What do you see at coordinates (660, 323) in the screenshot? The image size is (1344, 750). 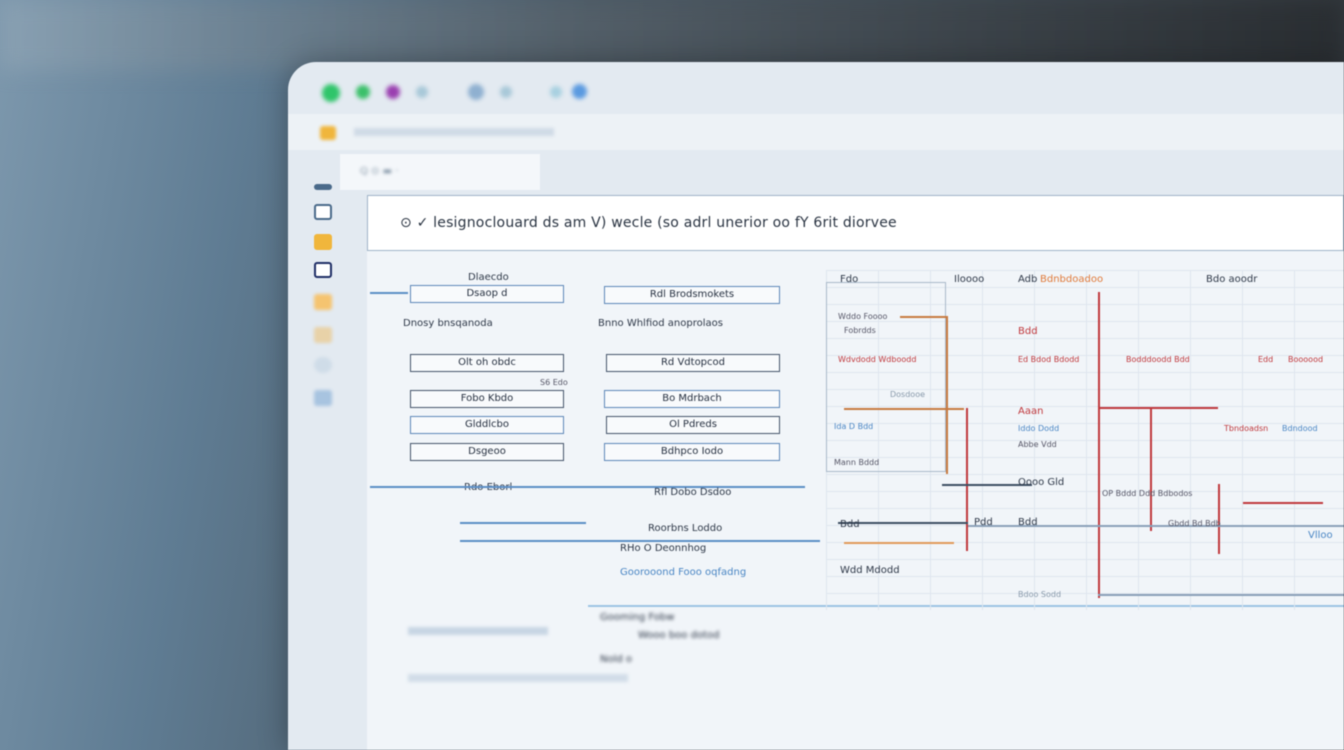 I see `flow-caption: Bnno Whlfiod anoprolaos` at bounding box center [660, 323].